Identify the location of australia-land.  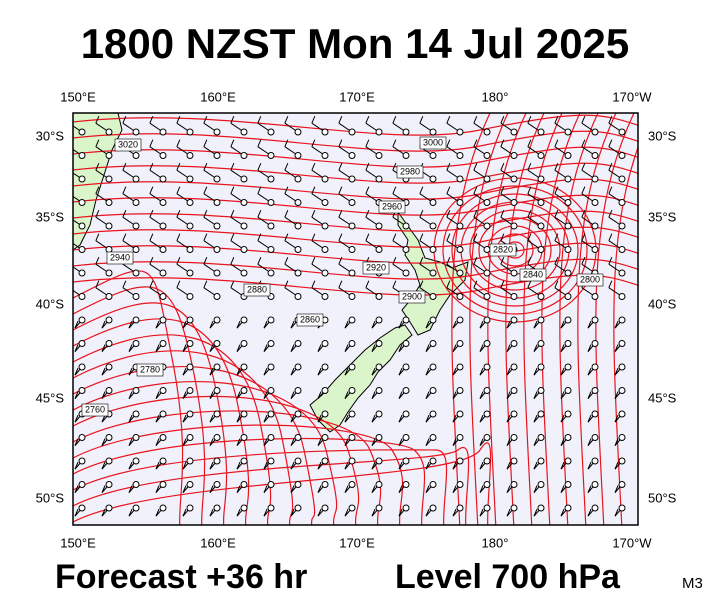
(98, 182).